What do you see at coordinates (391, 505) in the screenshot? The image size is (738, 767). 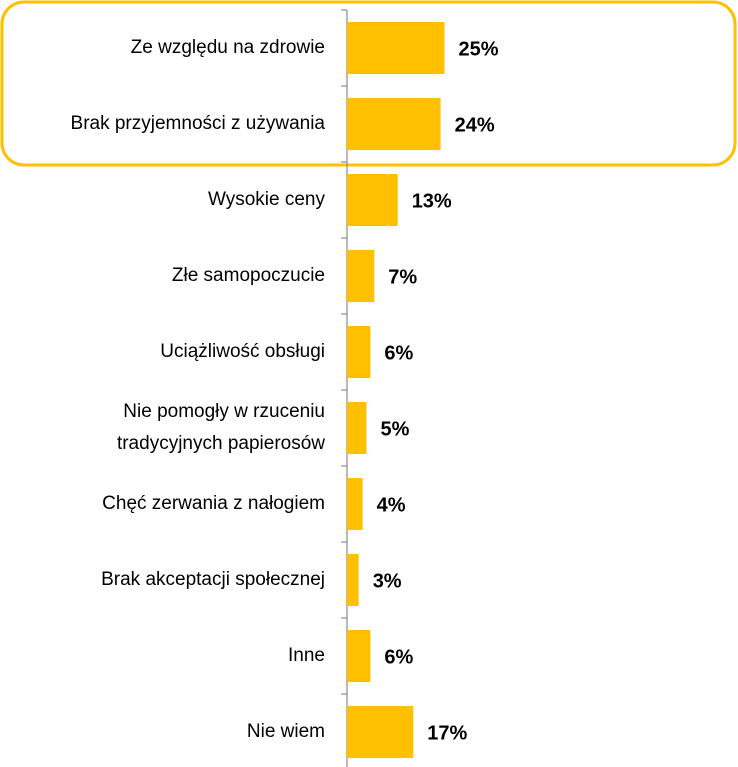 I see `value-label: 4%` at bounding box center [391, 505].